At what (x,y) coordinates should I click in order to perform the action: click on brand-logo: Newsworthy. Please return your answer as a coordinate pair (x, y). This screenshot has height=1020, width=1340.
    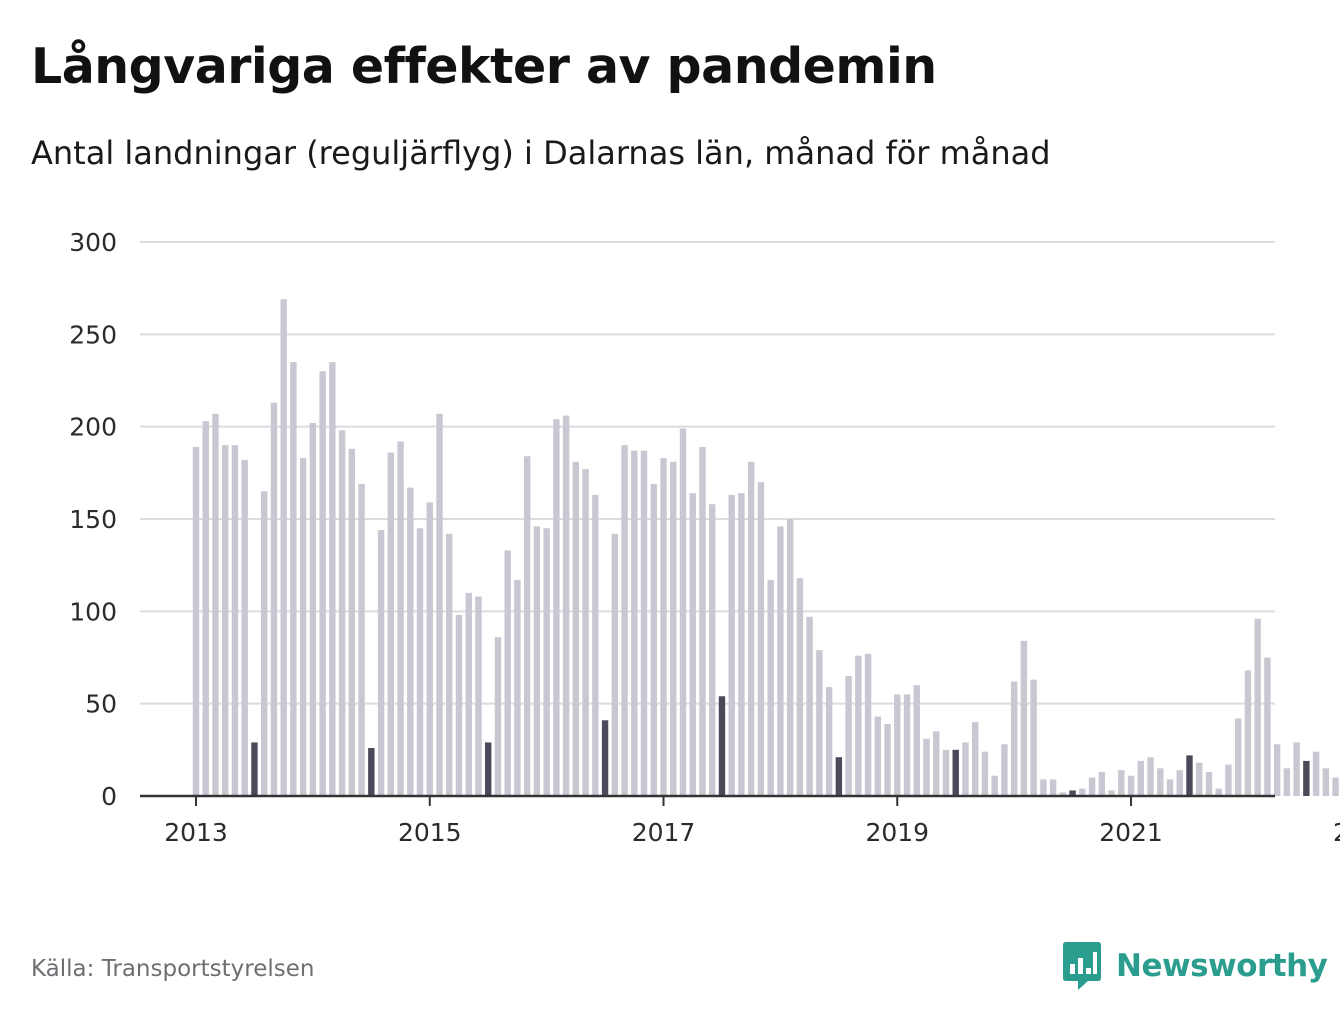
    Looking at the image, I should click on (1195, 966).